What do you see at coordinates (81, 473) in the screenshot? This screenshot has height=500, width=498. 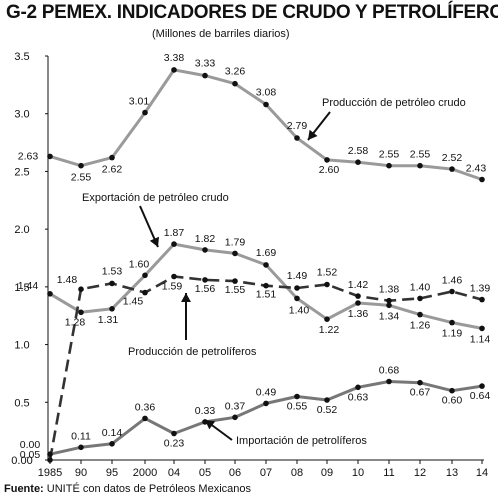 I see `x-tick-label: 90` at bounding box center [81, 473].